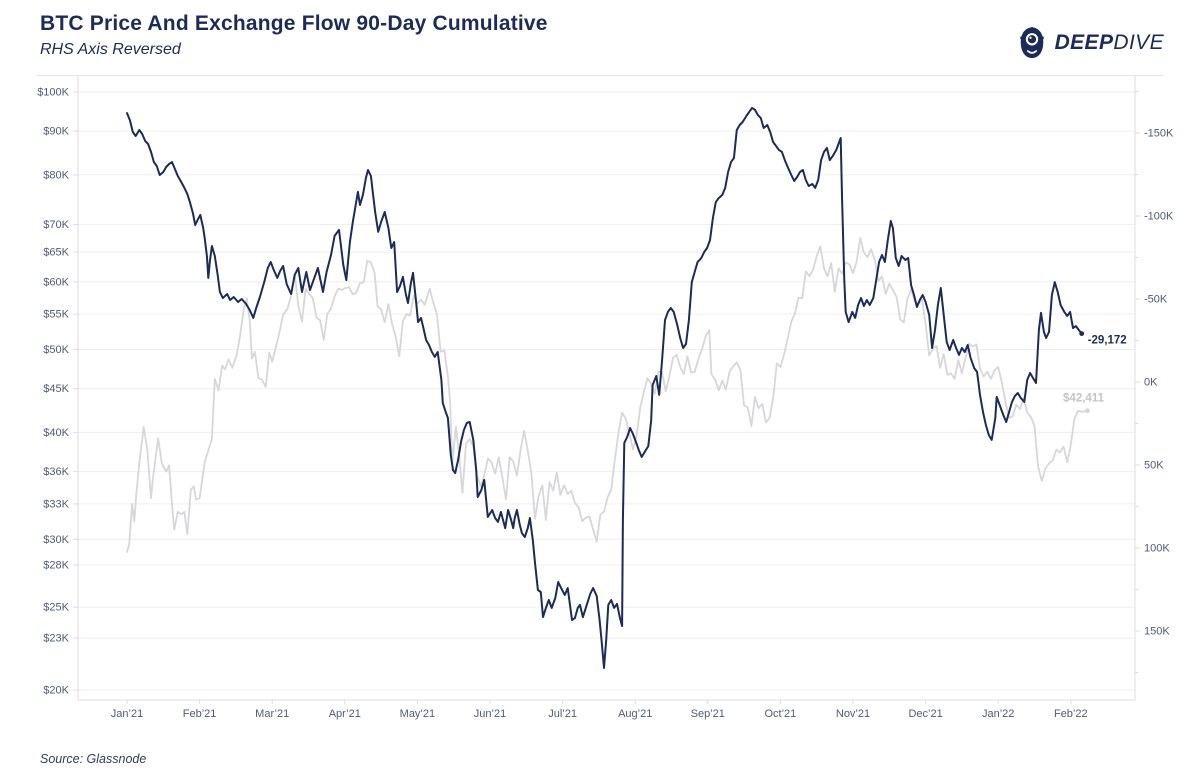 This screenshot has width=1200, height=782. I want to click on left-axis-label: $25K, so click(56, 608).